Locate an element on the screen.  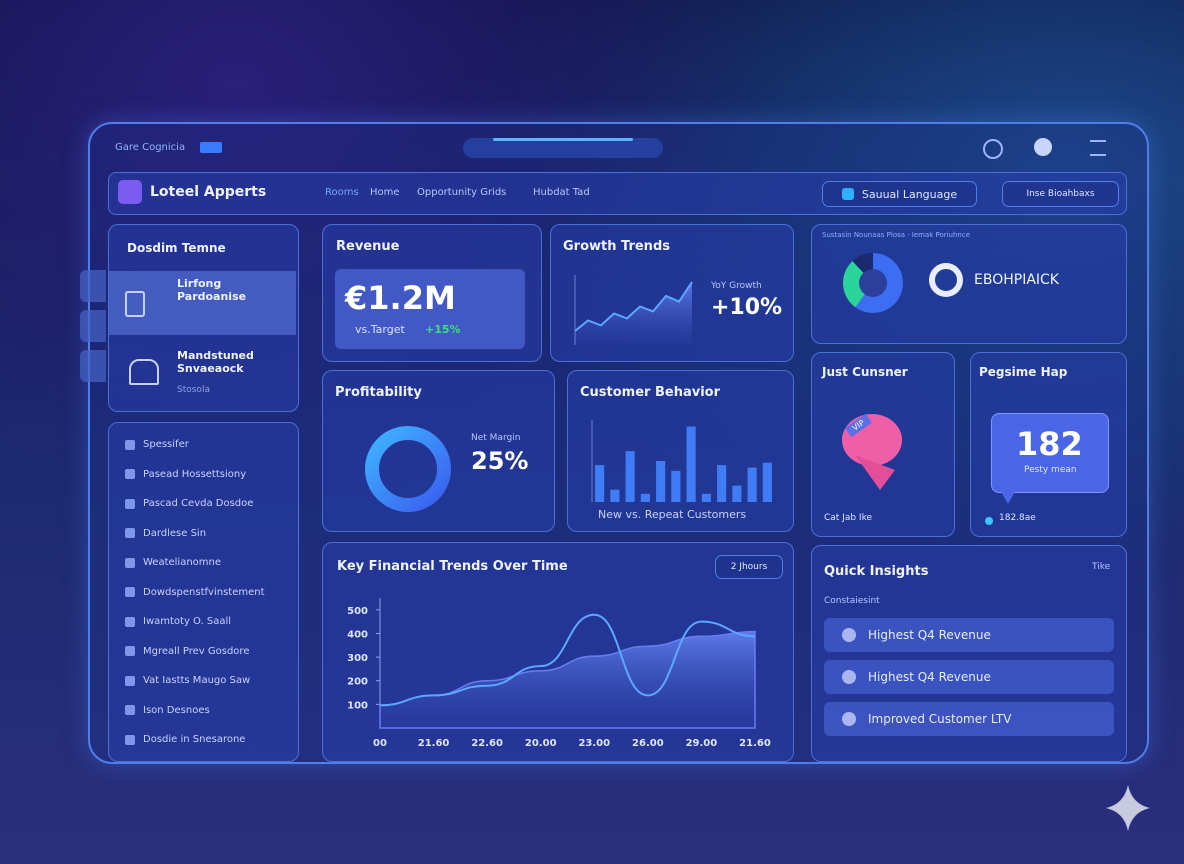
item-title: Lirfong Pardoanise is located at coordinates (212, 290).